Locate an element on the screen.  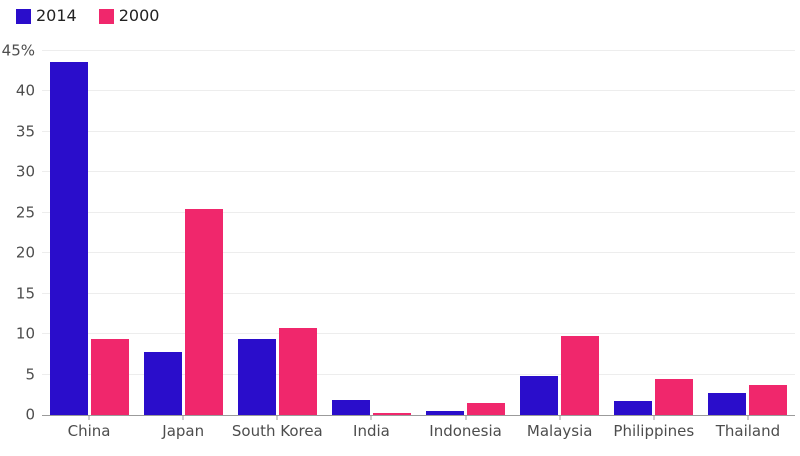
legend-label-2000: 2000 is located at coordinates (139, 15).